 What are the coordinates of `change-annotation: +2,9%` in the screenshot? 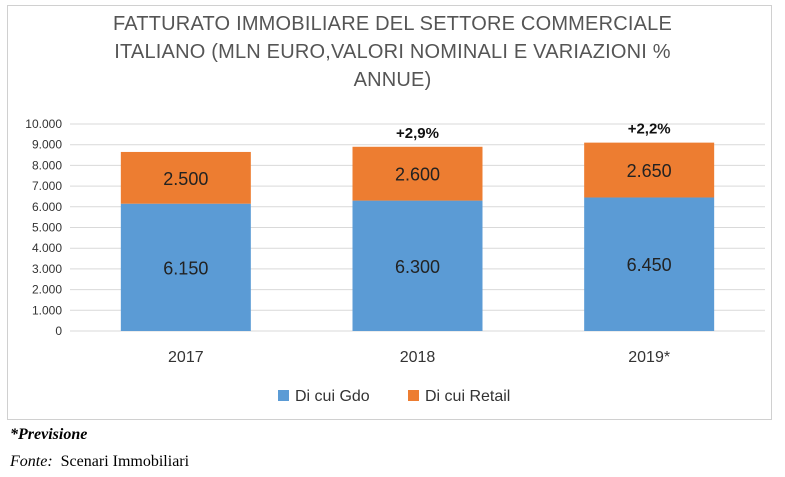 It's located at (417, 133).